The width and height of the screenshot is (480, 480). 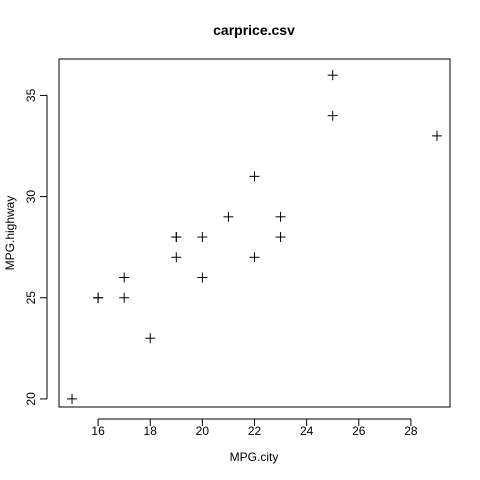 I want to click on y-tick-label: 25, so click(x=31, y=298).